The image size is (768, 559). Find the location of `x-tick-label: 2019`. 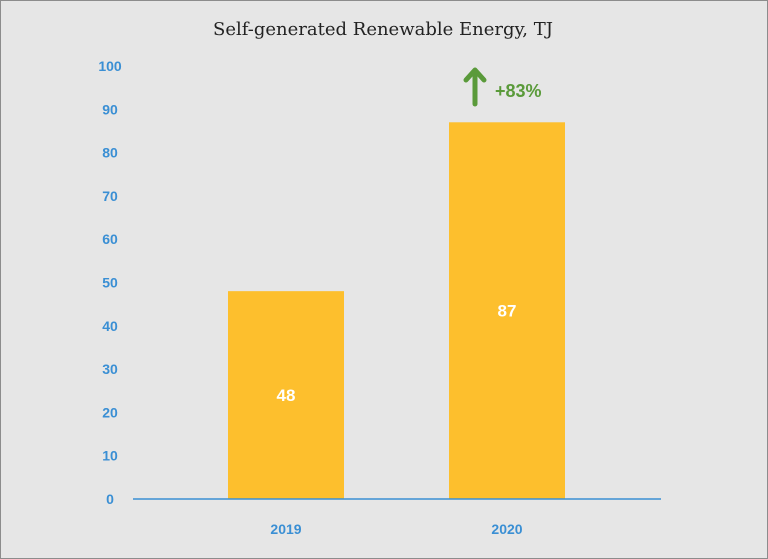

x-tick-label: 2019 is located at coordinates (285, 529).